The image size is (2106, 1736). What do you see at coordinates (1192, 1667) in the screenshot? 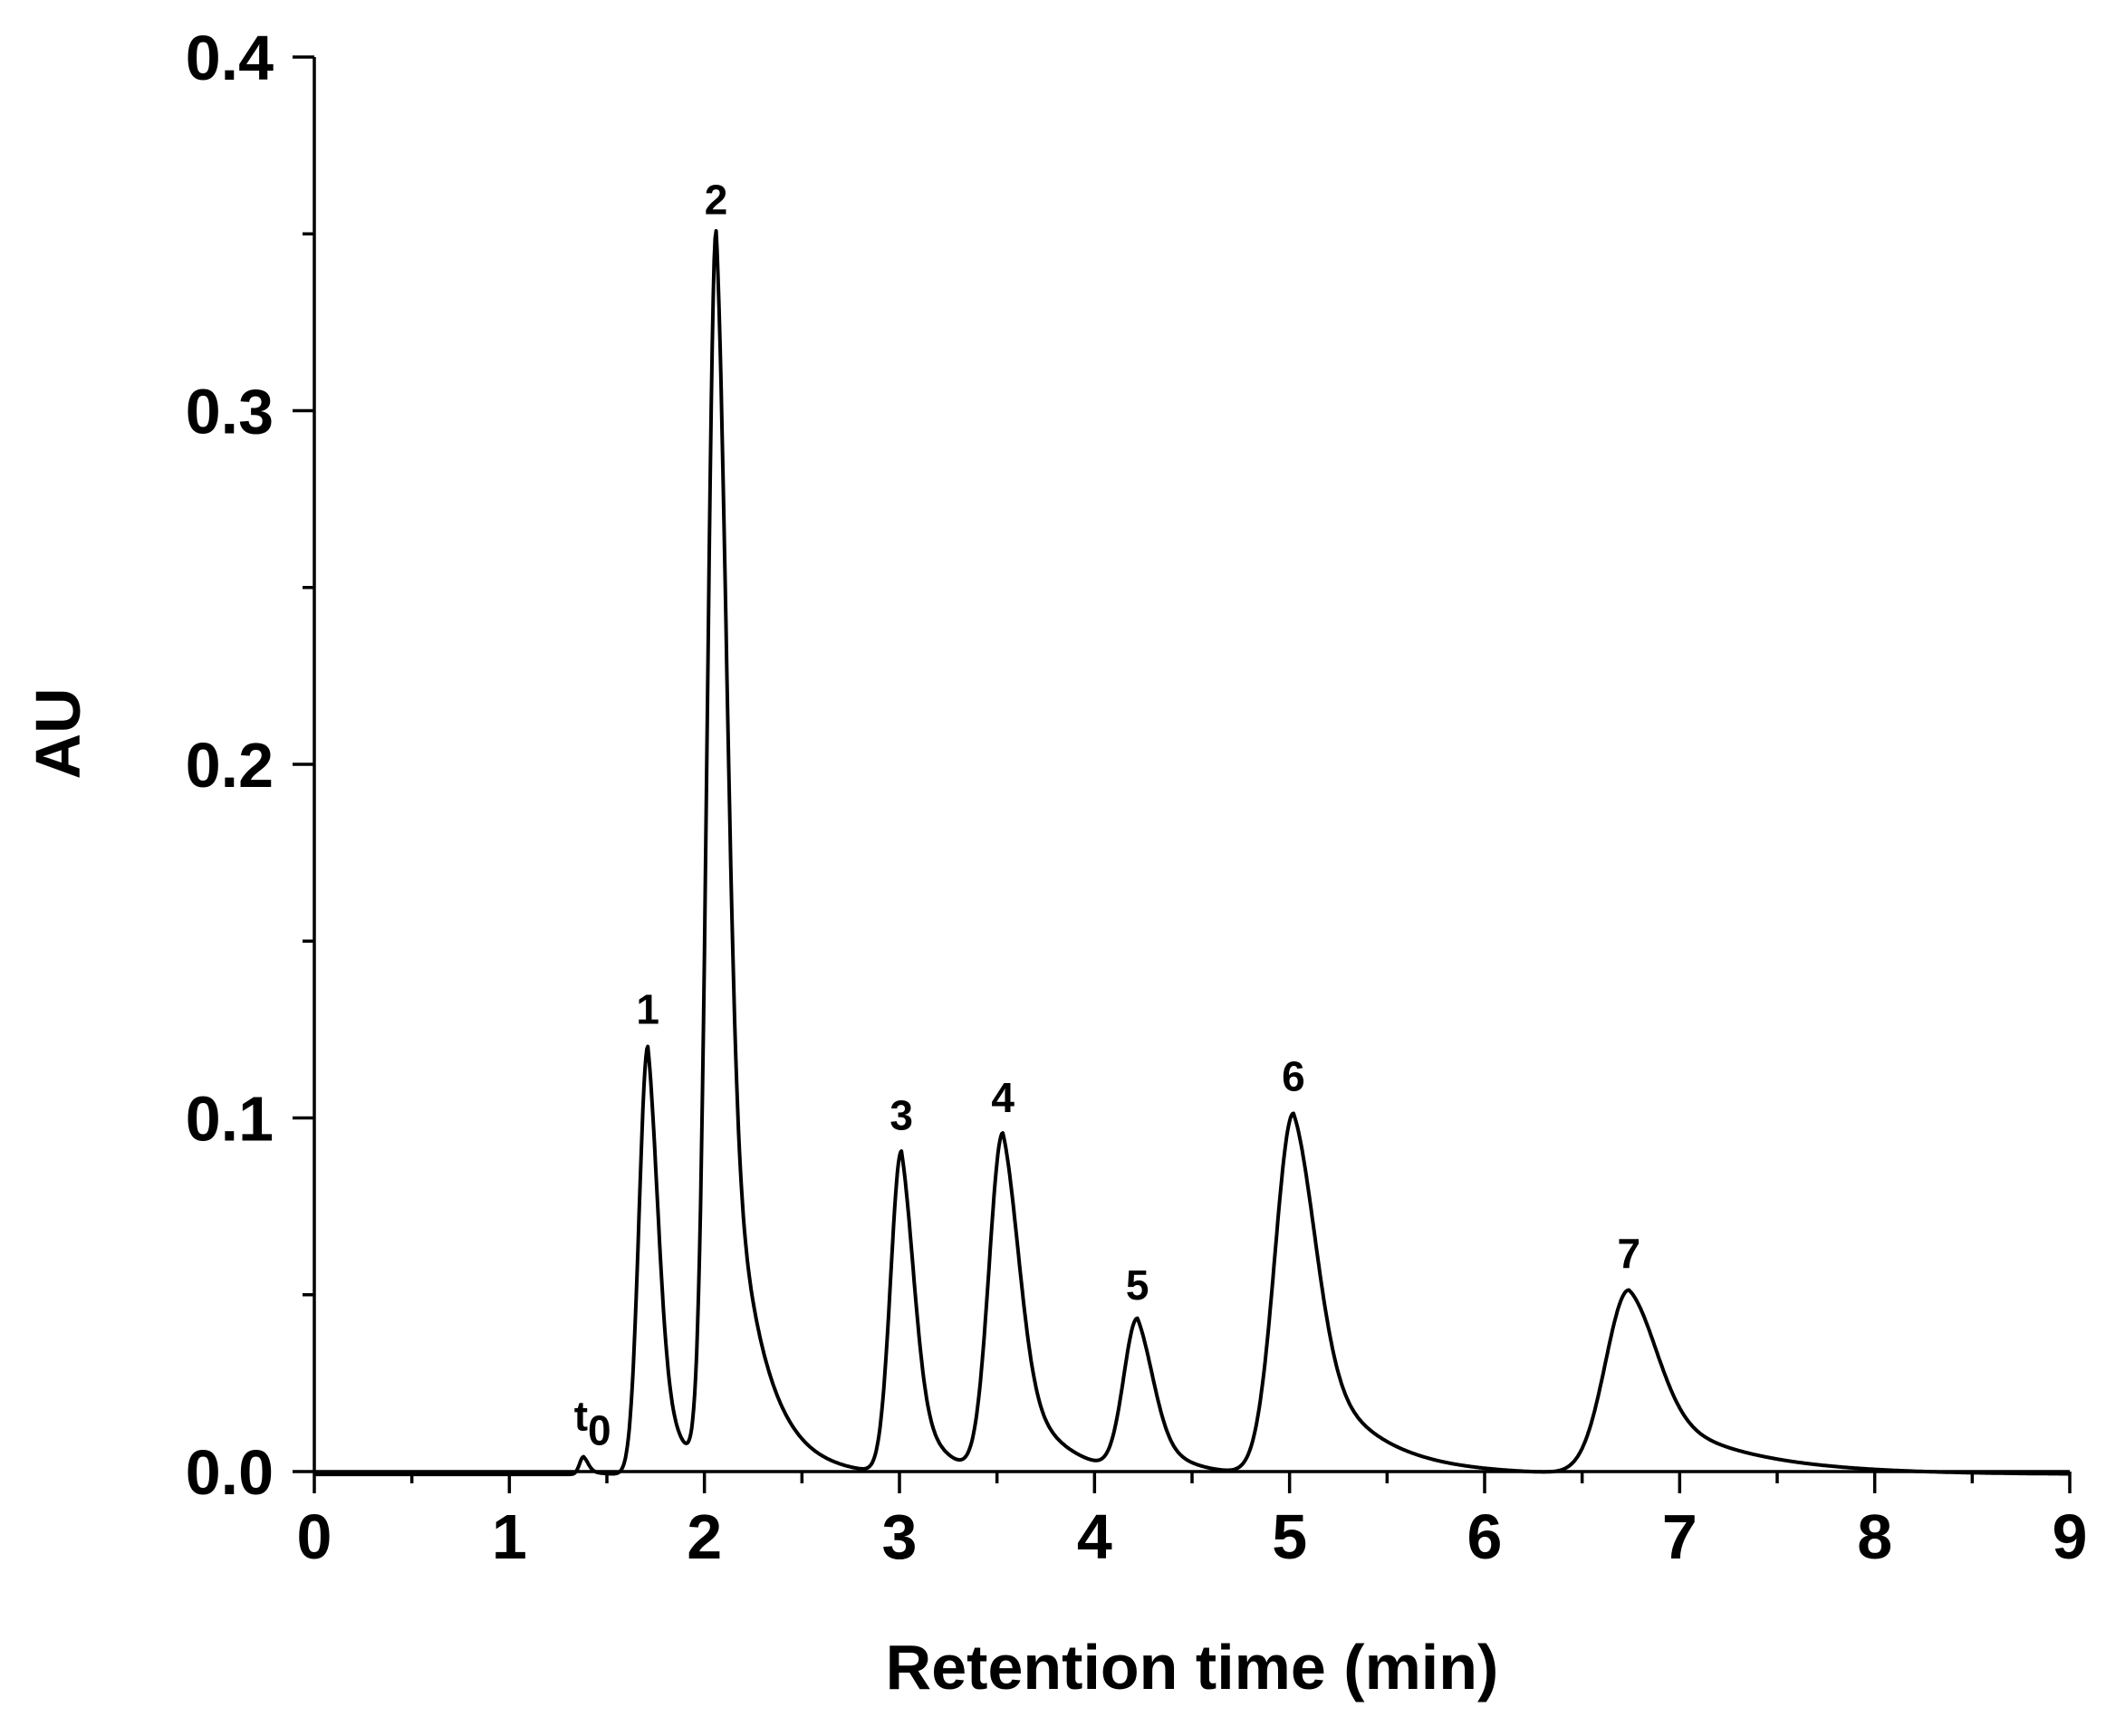
I see `x-axis-title: Retention time (min)` at bounding box center [1192, 1667].